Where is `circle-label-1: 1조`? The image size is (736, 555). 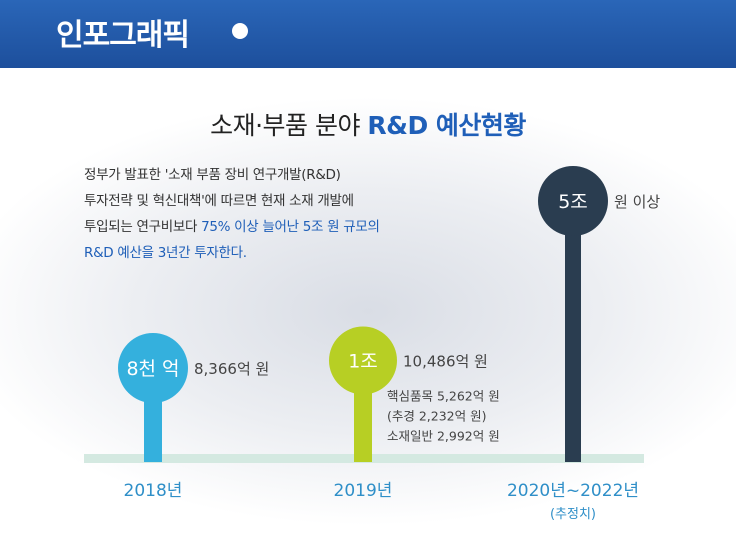
circle-label-1: 1조 is located at coordinates (363, 361).